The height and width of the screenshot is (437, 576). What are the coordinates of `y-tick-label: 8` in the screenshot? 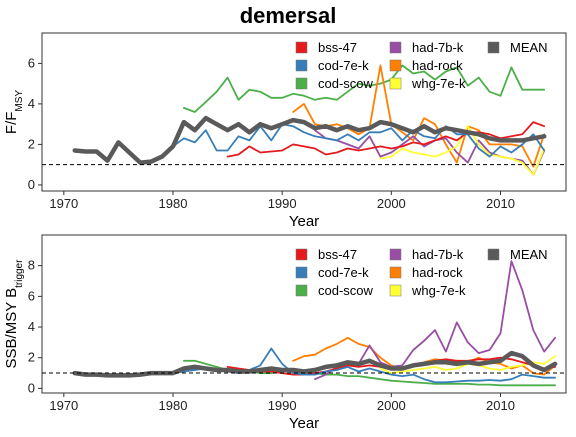 It's located at (31, 265).